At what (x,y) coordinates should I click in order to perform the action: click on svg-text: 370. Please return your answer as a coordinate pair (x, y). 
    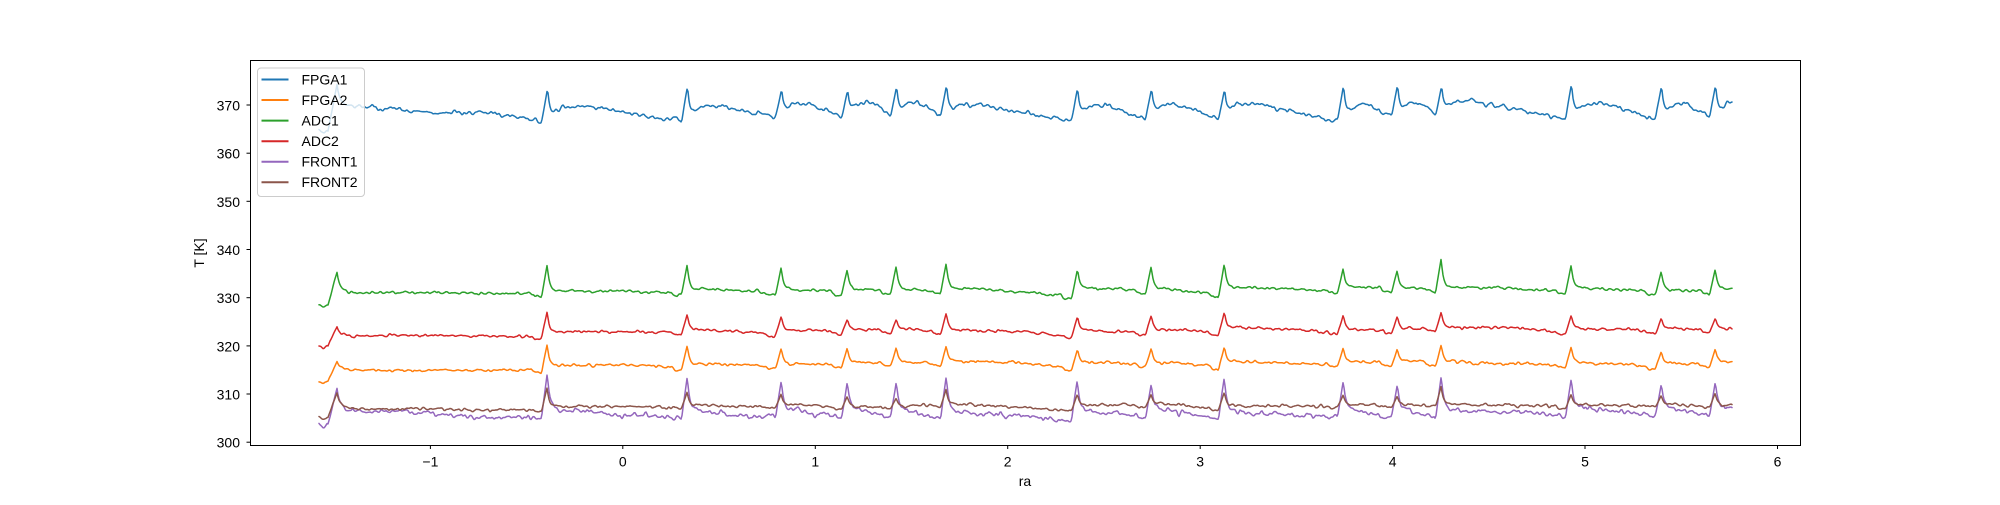
    Looking at the image, I should click on (229, 106).